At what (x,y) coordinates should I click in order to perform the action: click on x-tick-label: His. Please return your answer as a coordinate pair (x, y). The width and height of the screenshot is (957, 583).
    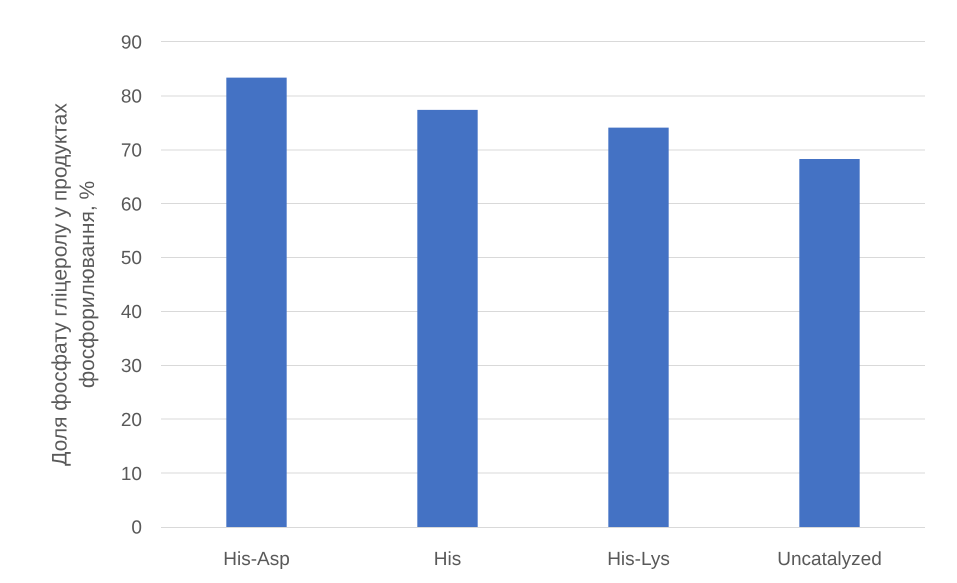
    Looking at the image, I should click on (448, 559).